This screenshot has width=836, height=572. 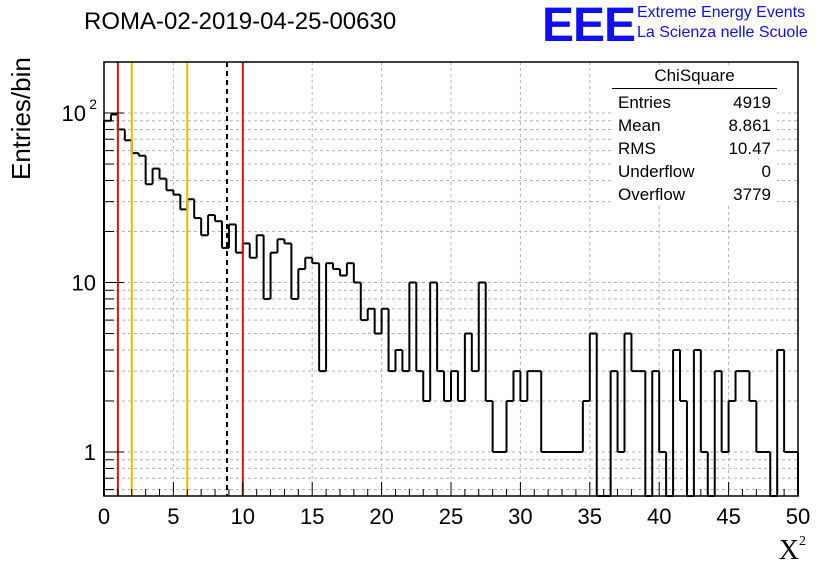 What do you see at coordinates (694, 77) in the screenshot?
I see `stats-title: ChiSquare` at bounding box center [694, 77].